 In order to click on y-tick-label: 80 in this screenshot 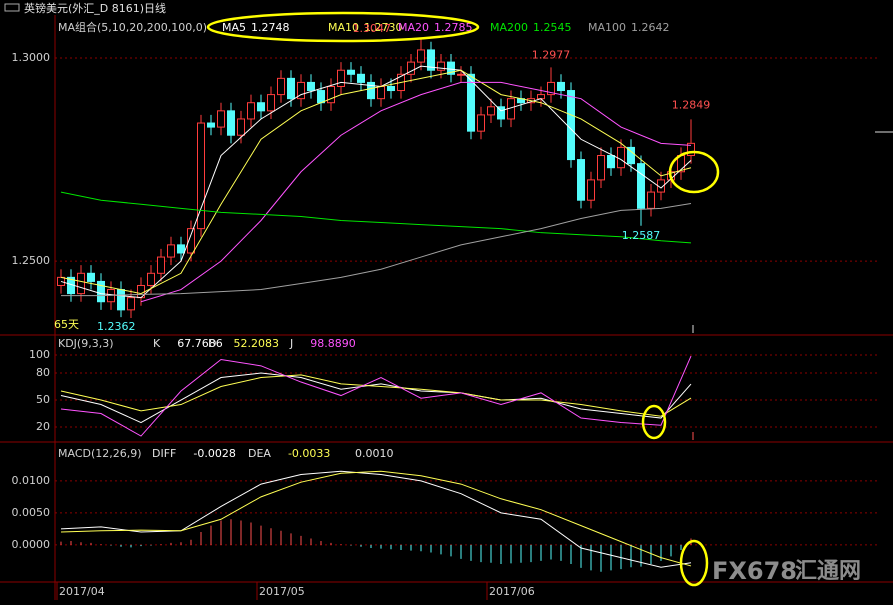, I will do `click(43, 372)`.